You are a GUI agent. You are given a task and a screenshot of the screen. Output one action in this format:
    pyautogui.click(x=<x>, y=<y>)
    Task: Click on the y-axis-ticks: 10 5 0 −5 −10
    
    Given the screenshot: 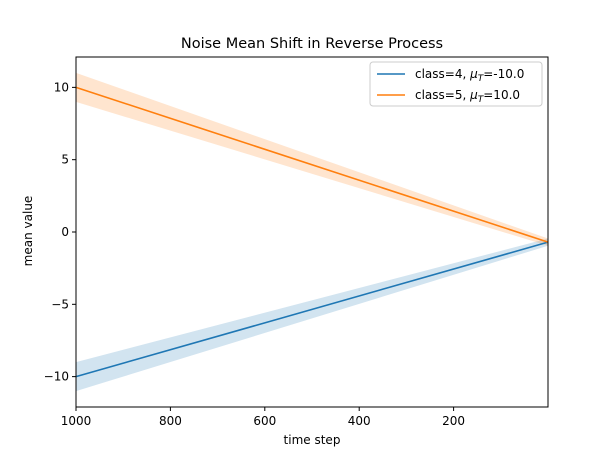 What is the action you would take?
    pyautogui.click(x=60, y=232)
    